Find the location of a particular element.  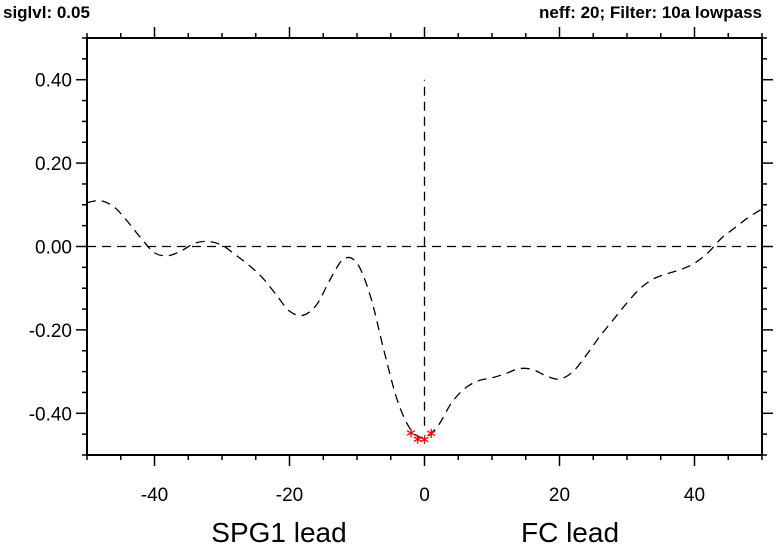

significance-markers is located at coordinates (421, 436).